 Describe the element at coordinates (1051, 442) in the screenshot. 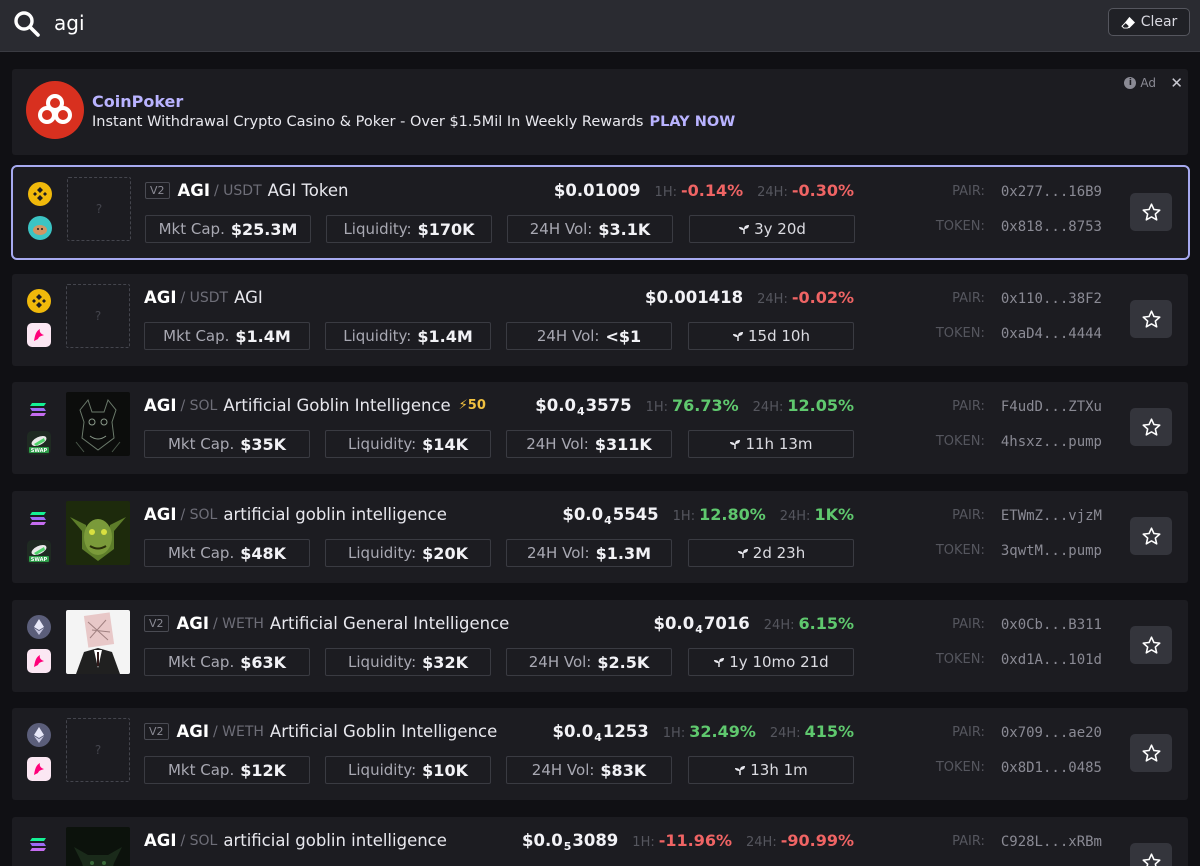

I see `token-address-value: 4hsxz...pump` at that location.